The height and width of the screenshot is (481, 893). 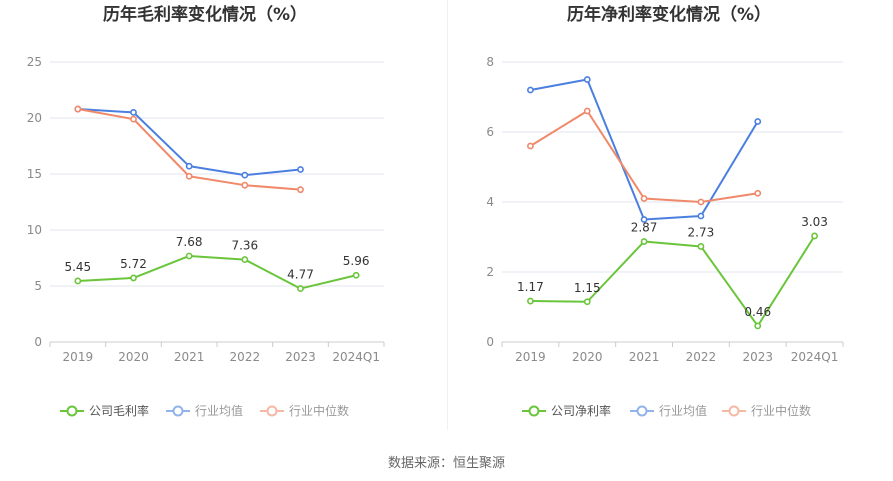 What do you see at coordinates (530, 287) in the screenshot?
I see `data-label: 1.17` at bounding box center [530, 287].